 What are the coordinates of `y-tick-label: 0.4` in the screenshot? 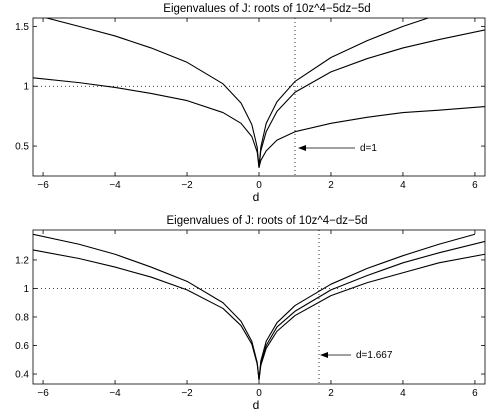 It's located at (22, 375).